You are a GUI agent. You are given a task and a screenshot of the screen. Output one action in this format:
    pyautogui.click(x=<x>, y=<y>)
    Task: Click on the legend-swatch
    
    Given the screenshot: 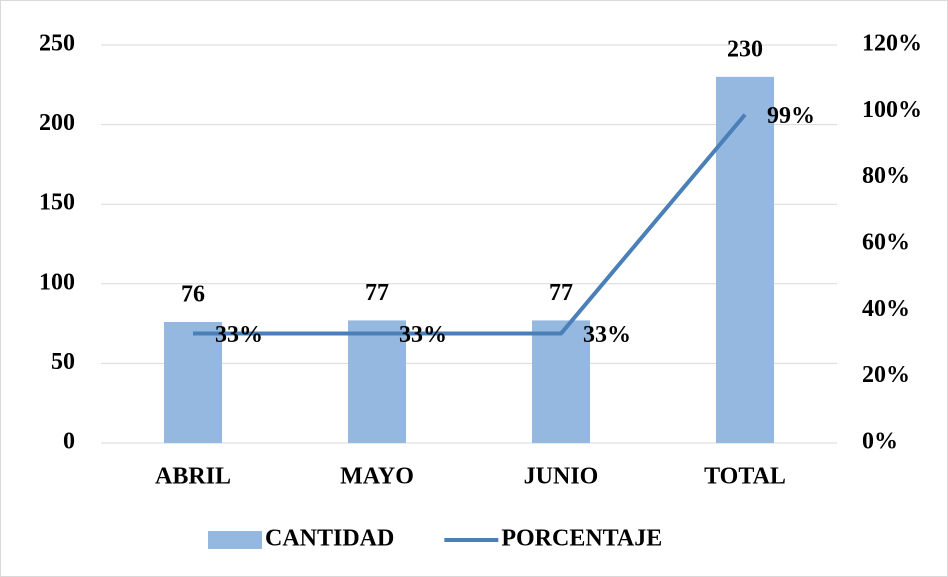 What is the action you would take?
    pyautogui.click(x=235, y=540)
    